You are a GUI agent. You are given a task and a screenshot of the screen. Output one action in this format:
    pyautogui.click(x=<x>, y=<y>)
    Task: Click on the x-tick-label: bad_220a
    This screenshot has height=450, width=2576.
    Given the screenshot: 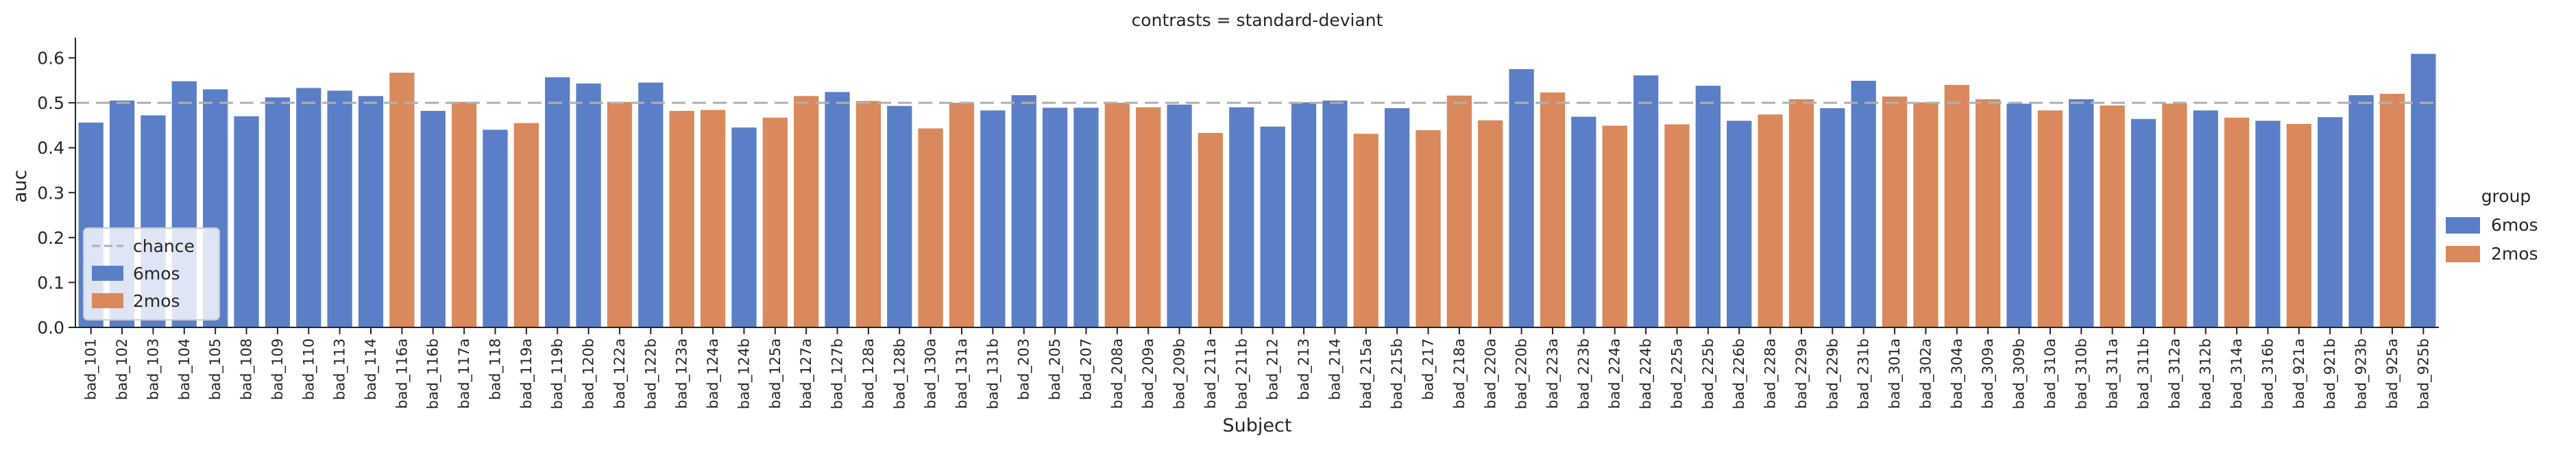 What is the action you would take?
    pyautogui.click(x=1490, y=373)
    